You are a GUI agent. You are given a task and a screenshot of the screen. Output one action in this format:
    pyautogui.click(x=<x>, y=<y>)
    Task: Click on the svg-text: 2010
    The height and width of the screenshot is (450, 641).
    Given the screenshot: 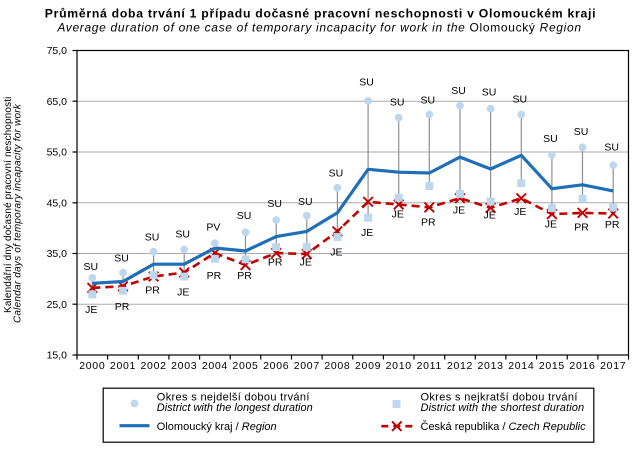 What is the action you would take?
    pyautogui.click(x=399, y=366)
    